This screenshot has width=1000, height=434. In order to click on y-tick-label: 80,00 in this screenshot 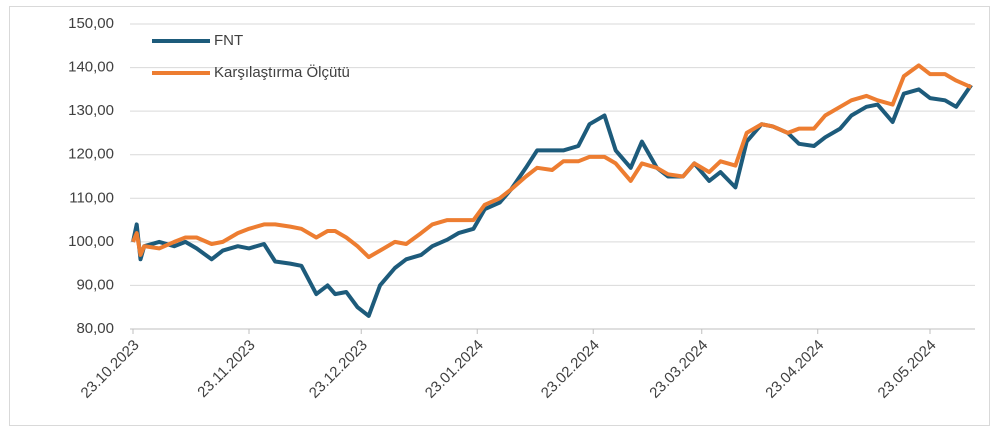, I will do `click(95, 328)`.